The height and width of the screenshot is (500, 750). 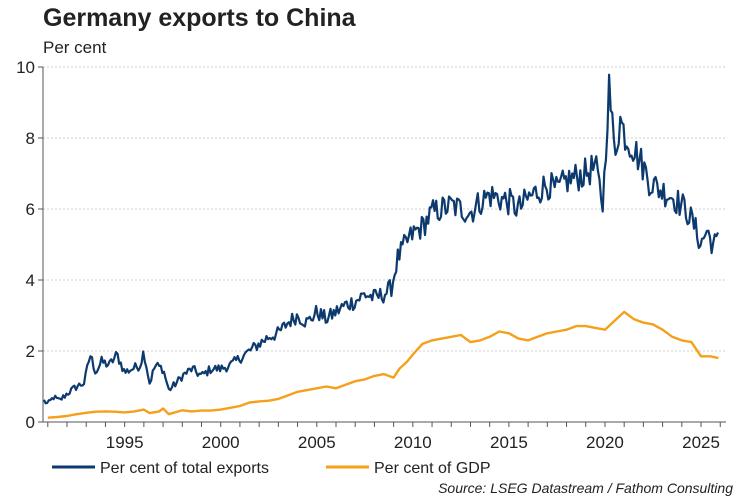 I want to click on x-tick-label: 2000, so click(x=221, y=442).